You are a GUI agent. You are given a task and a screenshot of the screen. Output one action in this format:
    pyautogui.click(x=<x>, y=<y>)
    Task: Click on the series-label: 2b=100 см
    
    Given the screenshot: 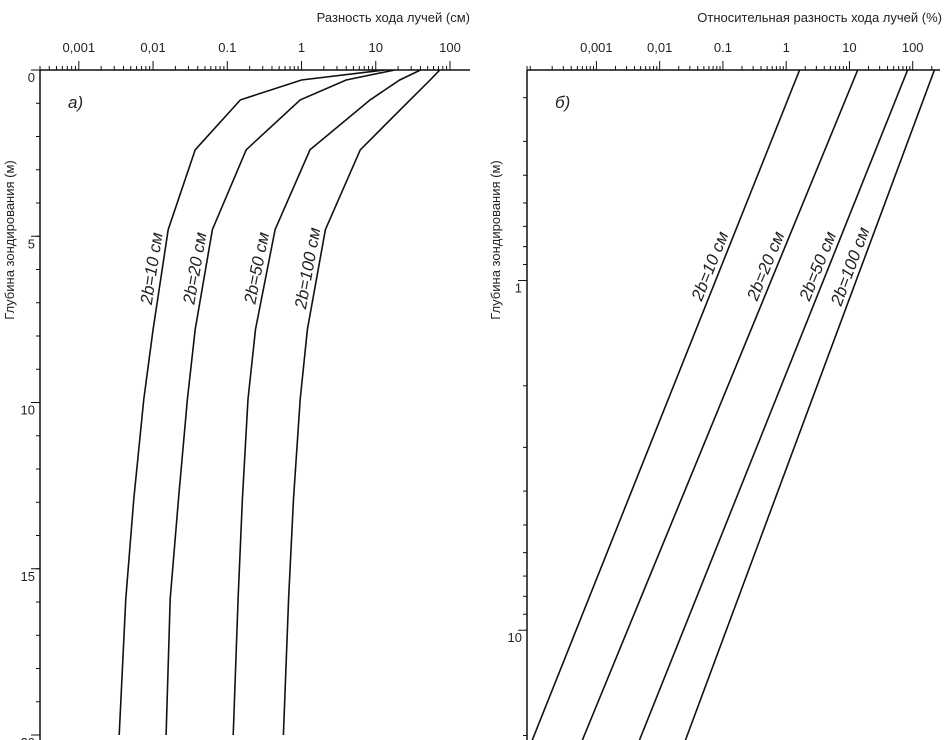 What is the action you would take?
    pyautogui.click(x=308, y=268)
    